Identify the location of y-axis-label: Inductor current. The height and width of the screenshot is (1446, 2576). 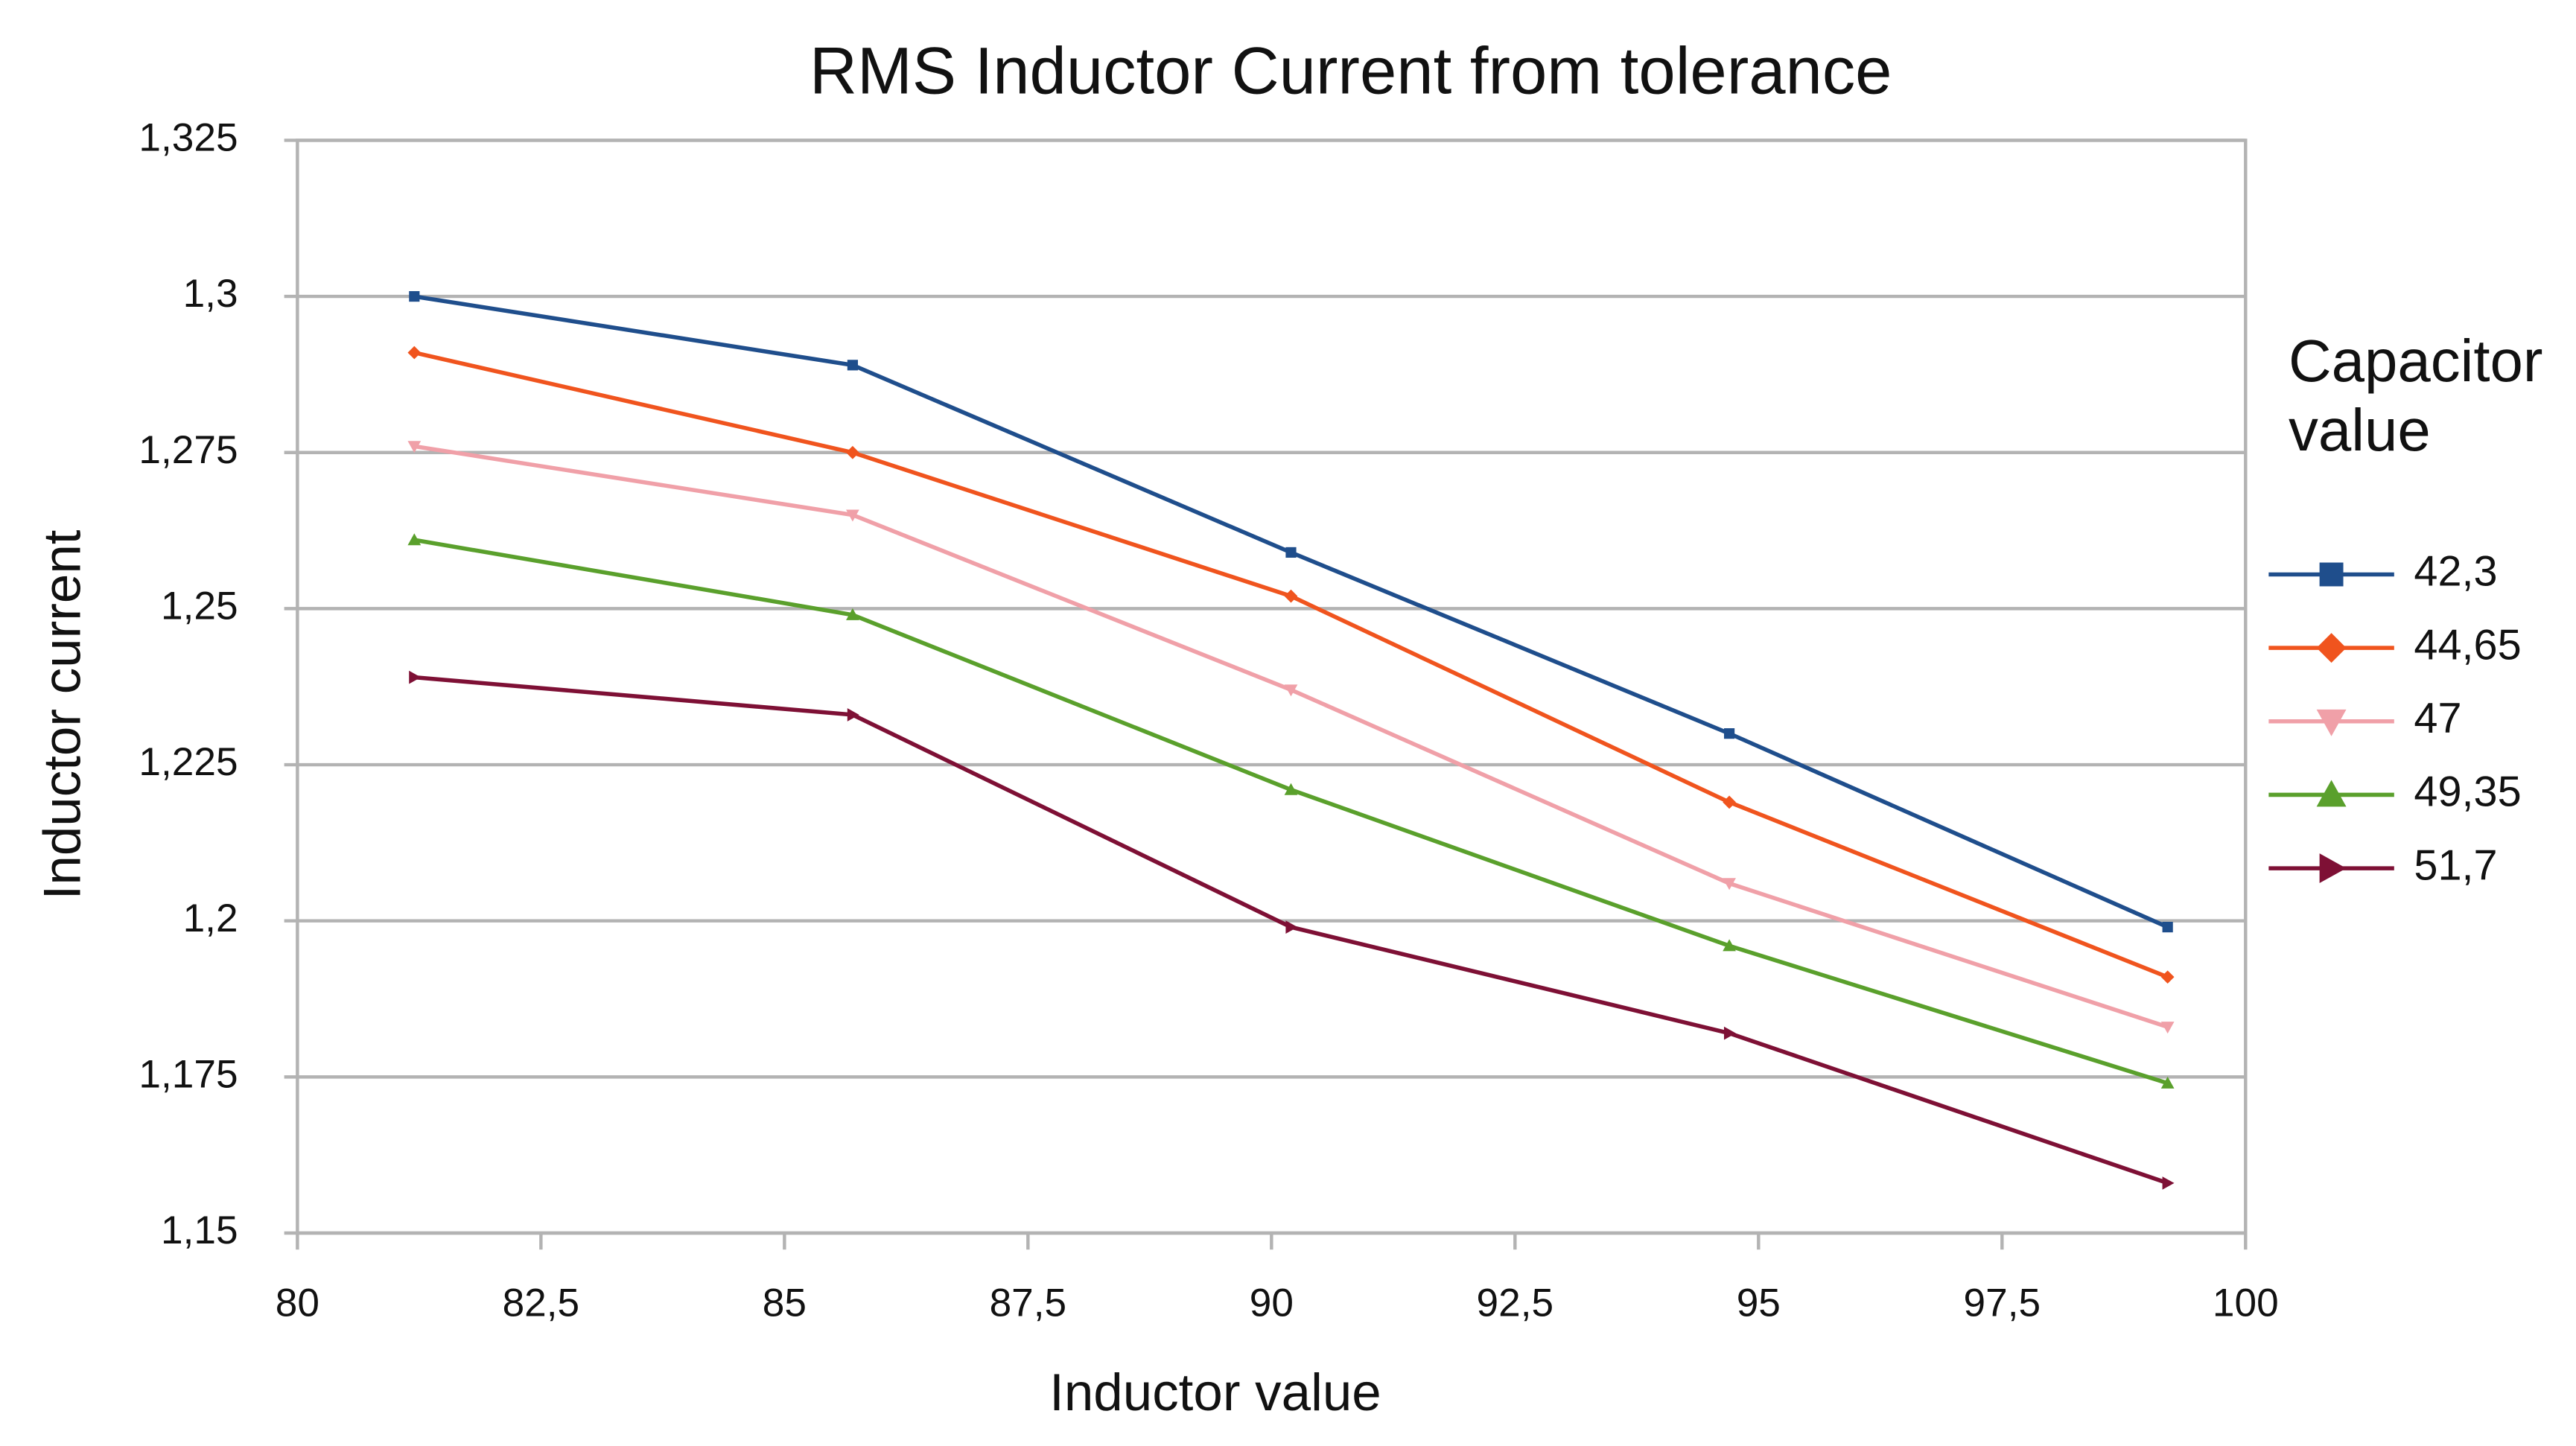
(63, 714).